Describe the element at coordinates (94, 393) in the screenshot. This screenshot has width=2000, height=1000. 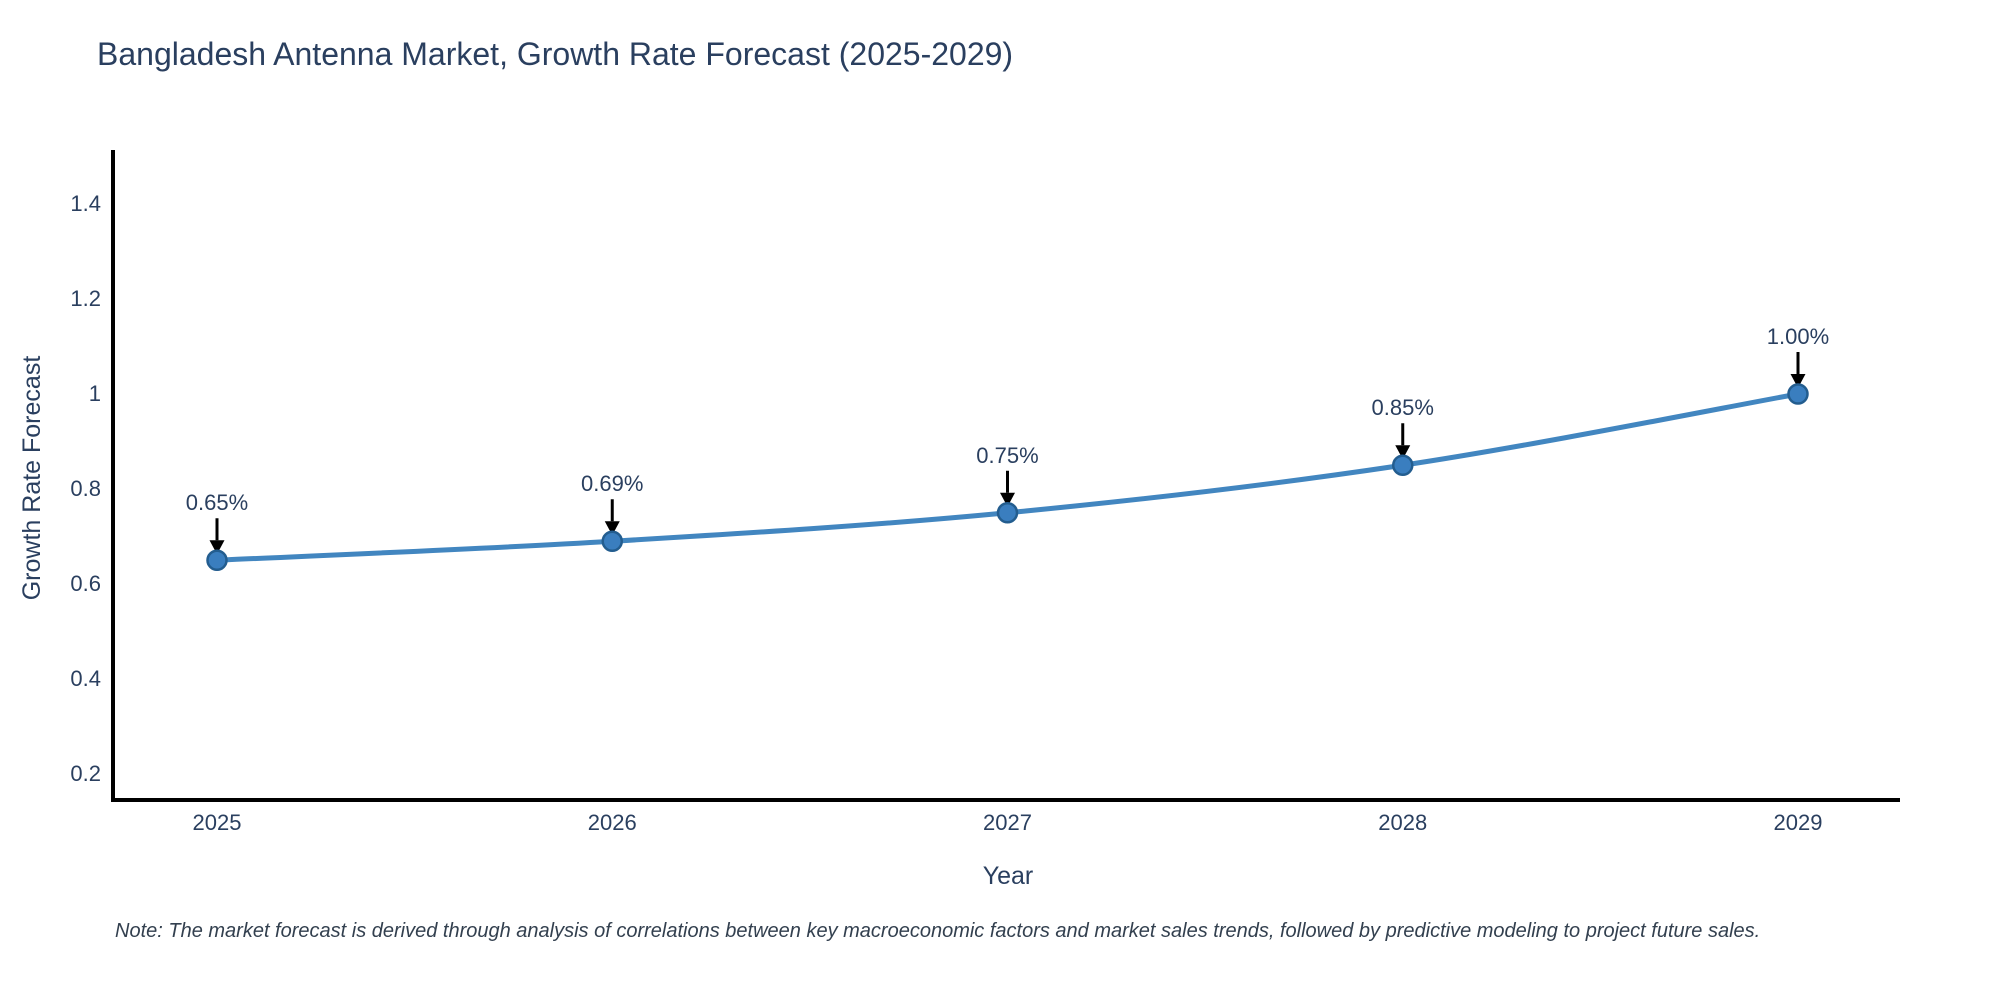
I see `y-tick-label: 1` at that location.